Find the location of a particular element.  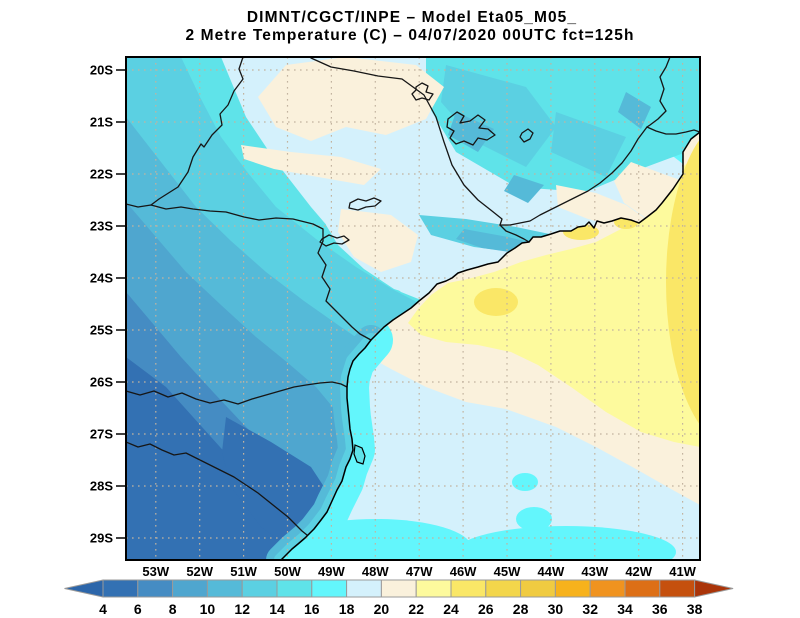

lat-tick-label: 29S is located at coordinates (101, 538).